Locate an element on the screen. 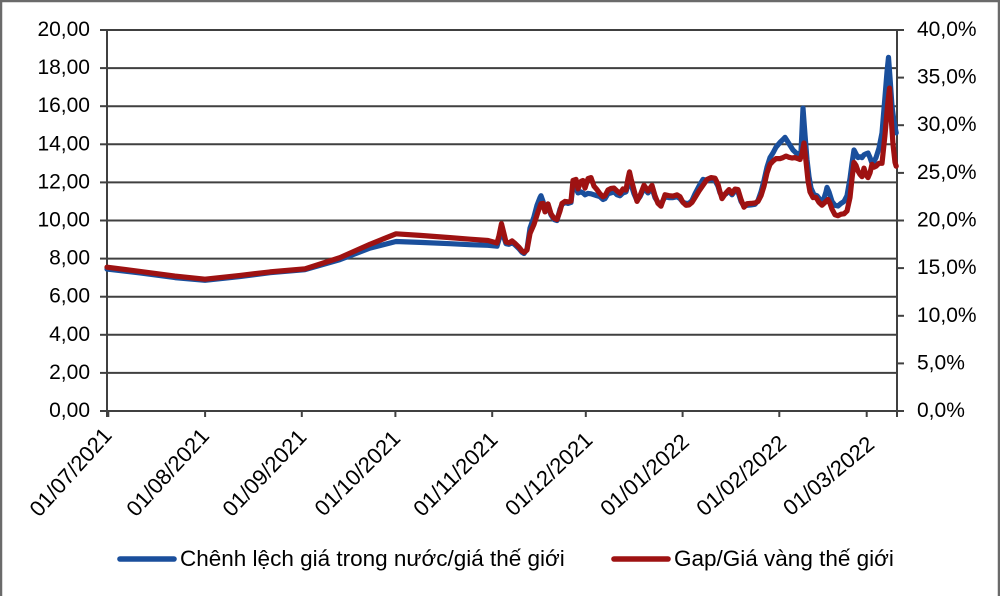  svg-text: 10,00 is located at coordinates (63, 220).